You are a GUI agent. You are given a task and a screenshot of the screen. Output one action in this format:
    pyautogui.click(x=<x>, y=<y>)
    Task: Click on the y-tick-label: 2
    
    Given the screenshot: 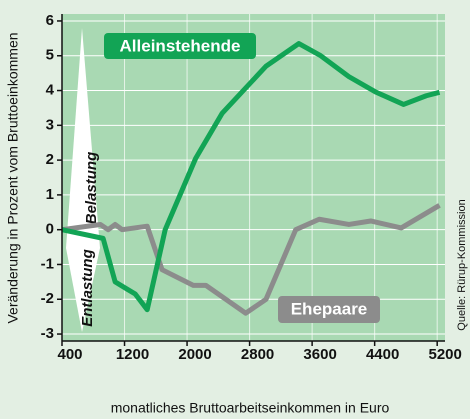 What is the action you would take?
    pyautogui.click(x=50, y=159)
    